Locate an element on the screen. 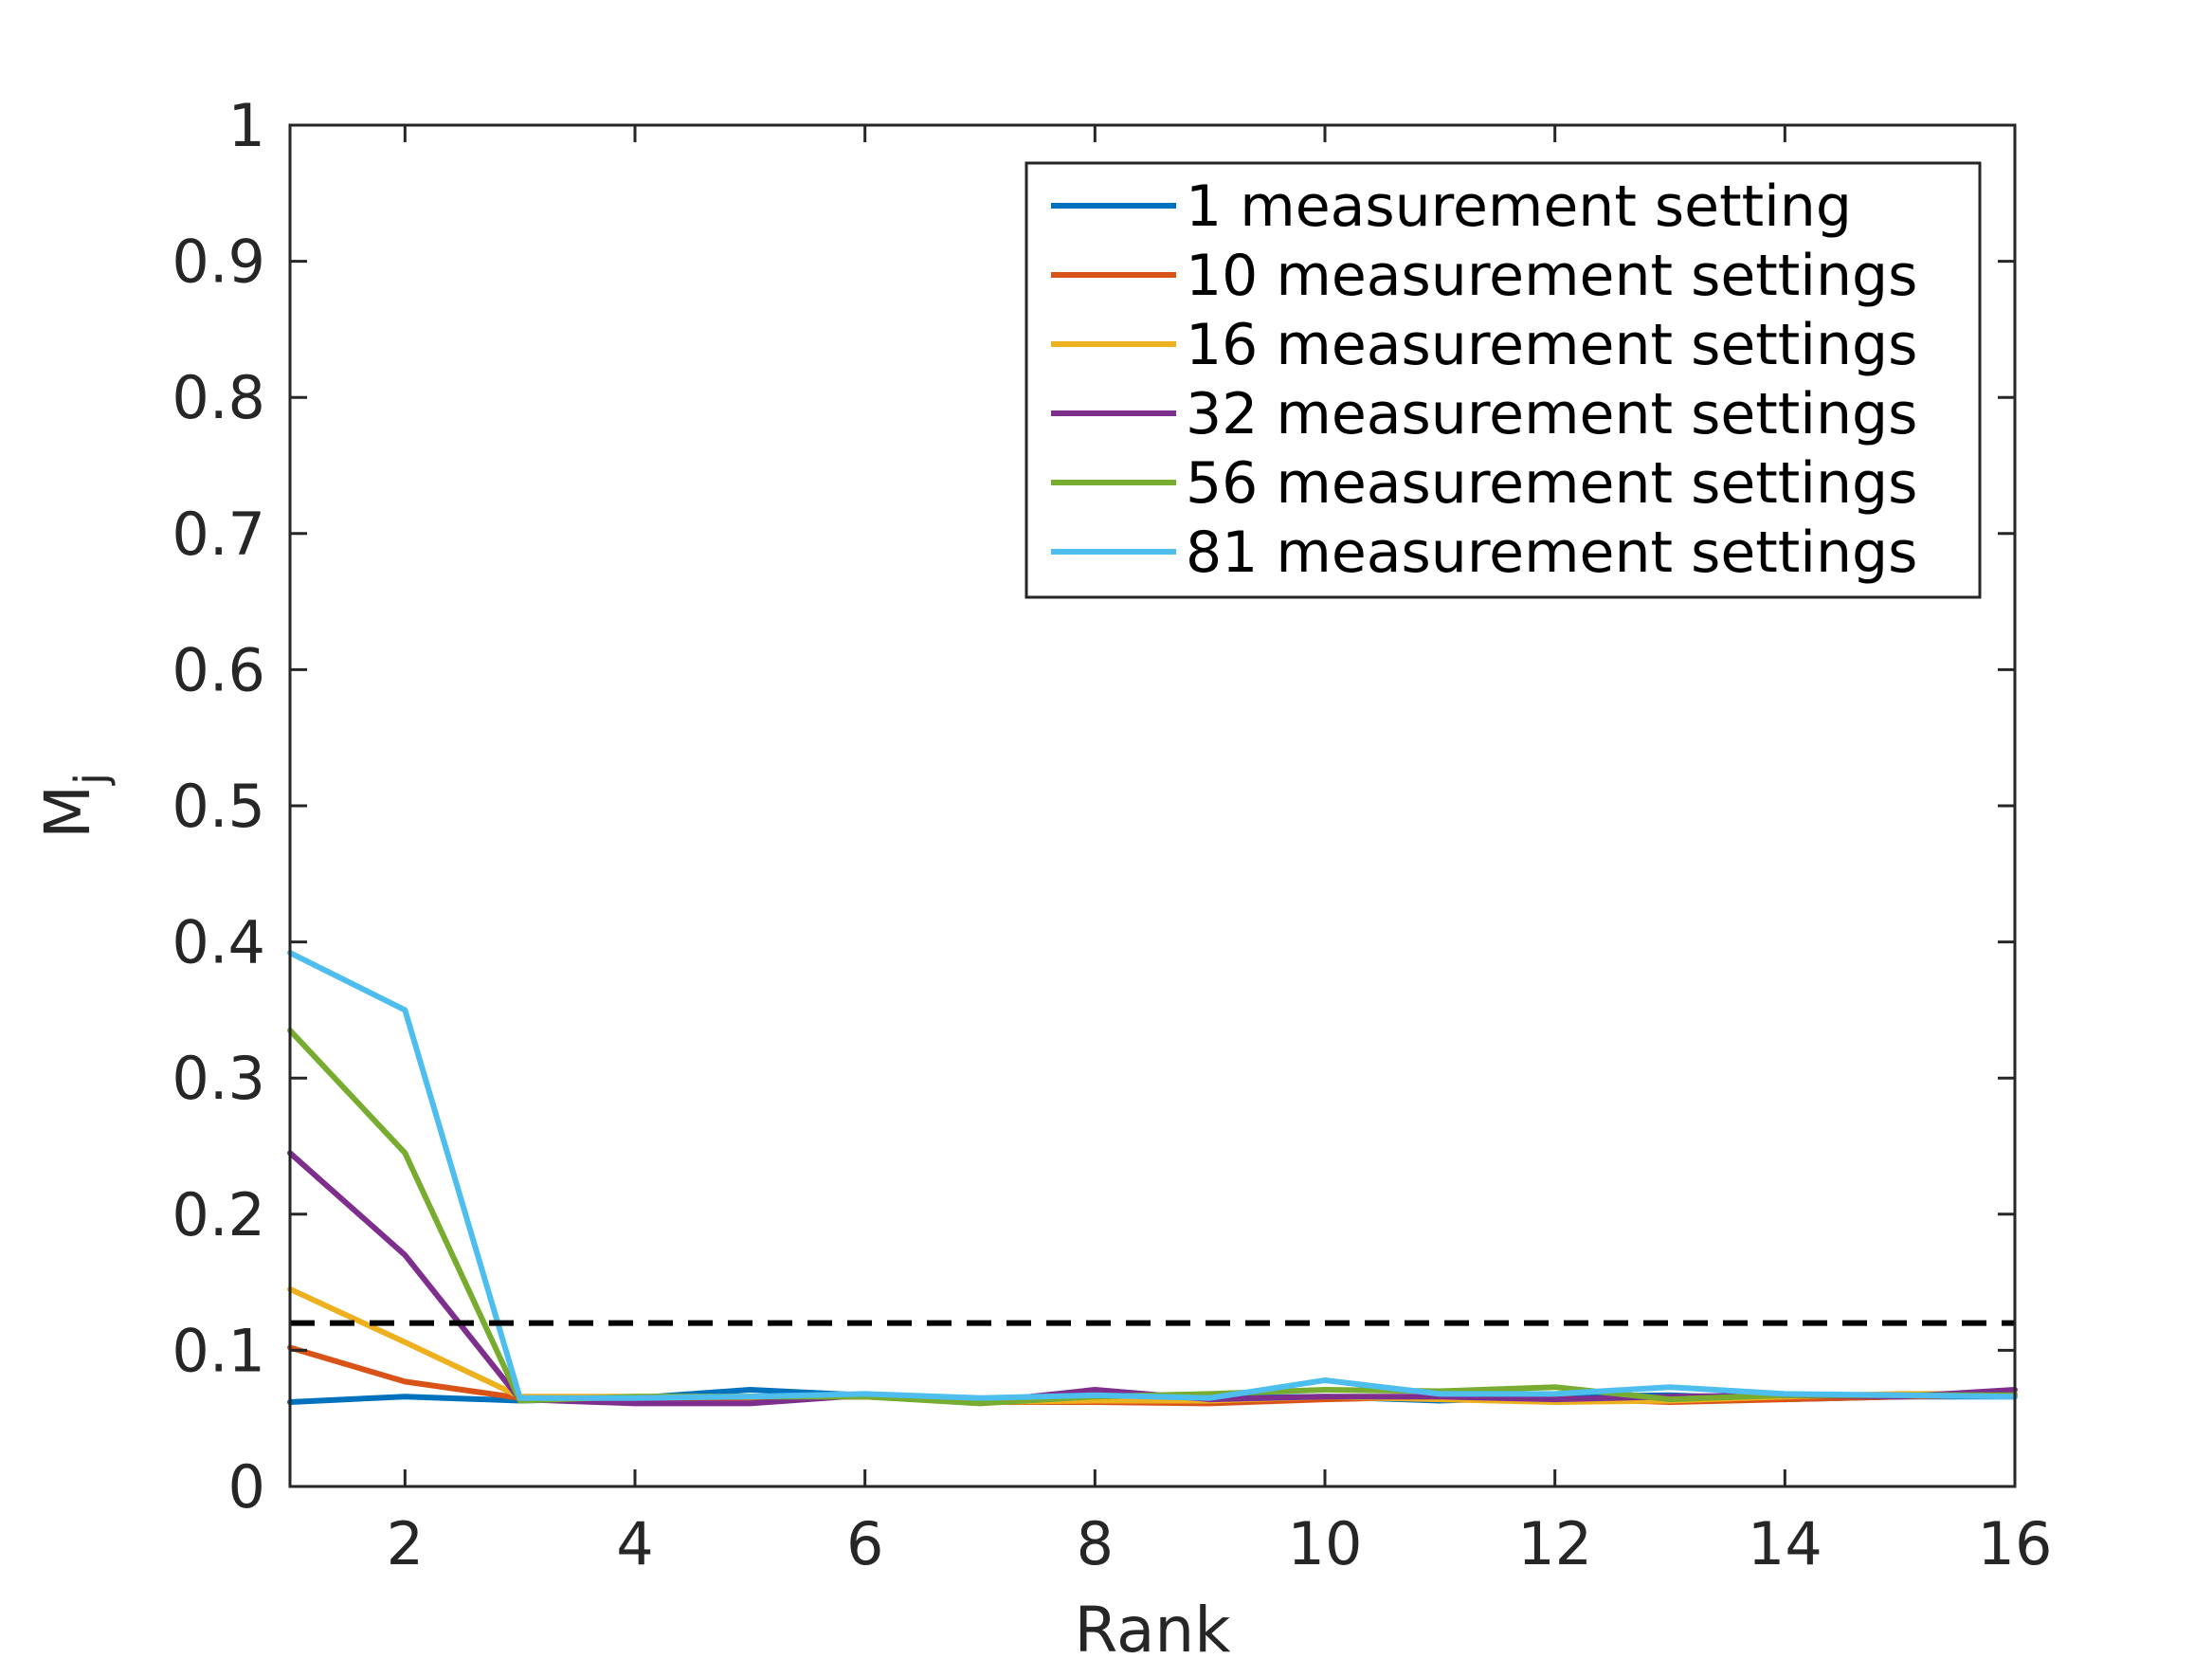 The image size is (2212, 1659). legend-box is located at coordinates (1503, 380).